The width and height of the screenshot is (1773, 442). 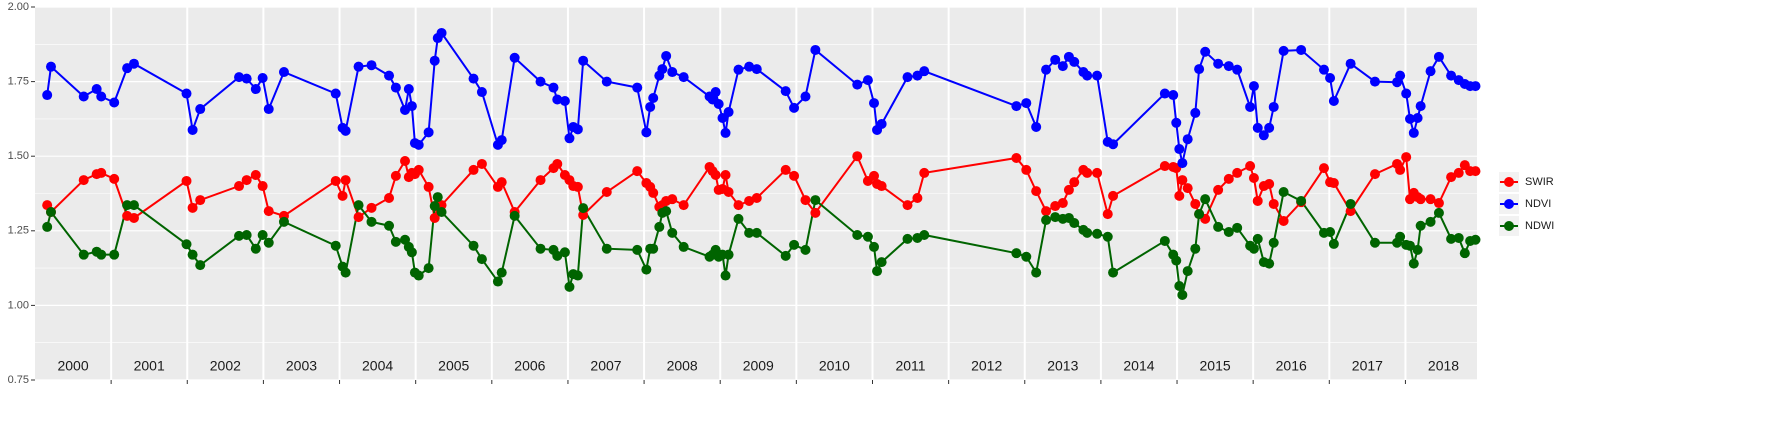 What do you see at coordinates (72, 366) in the screenshot?
I see `year-label: 2000` at bounding box center [72, 366].